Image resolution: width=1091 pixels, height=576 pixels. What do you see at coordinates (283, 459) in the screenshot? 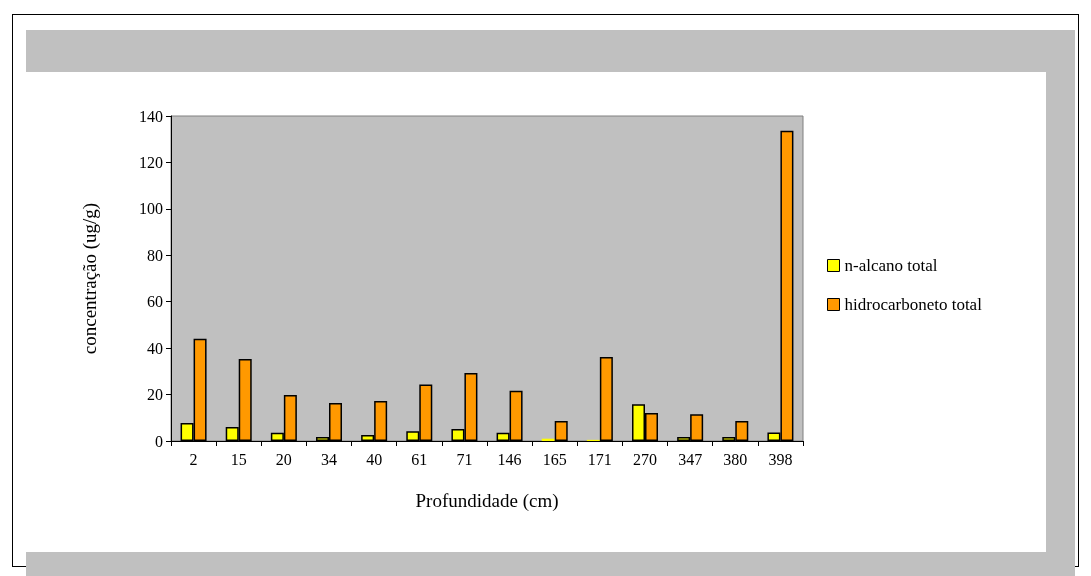
I see `x-tick-label: 20` at bounding box center [283, 459].